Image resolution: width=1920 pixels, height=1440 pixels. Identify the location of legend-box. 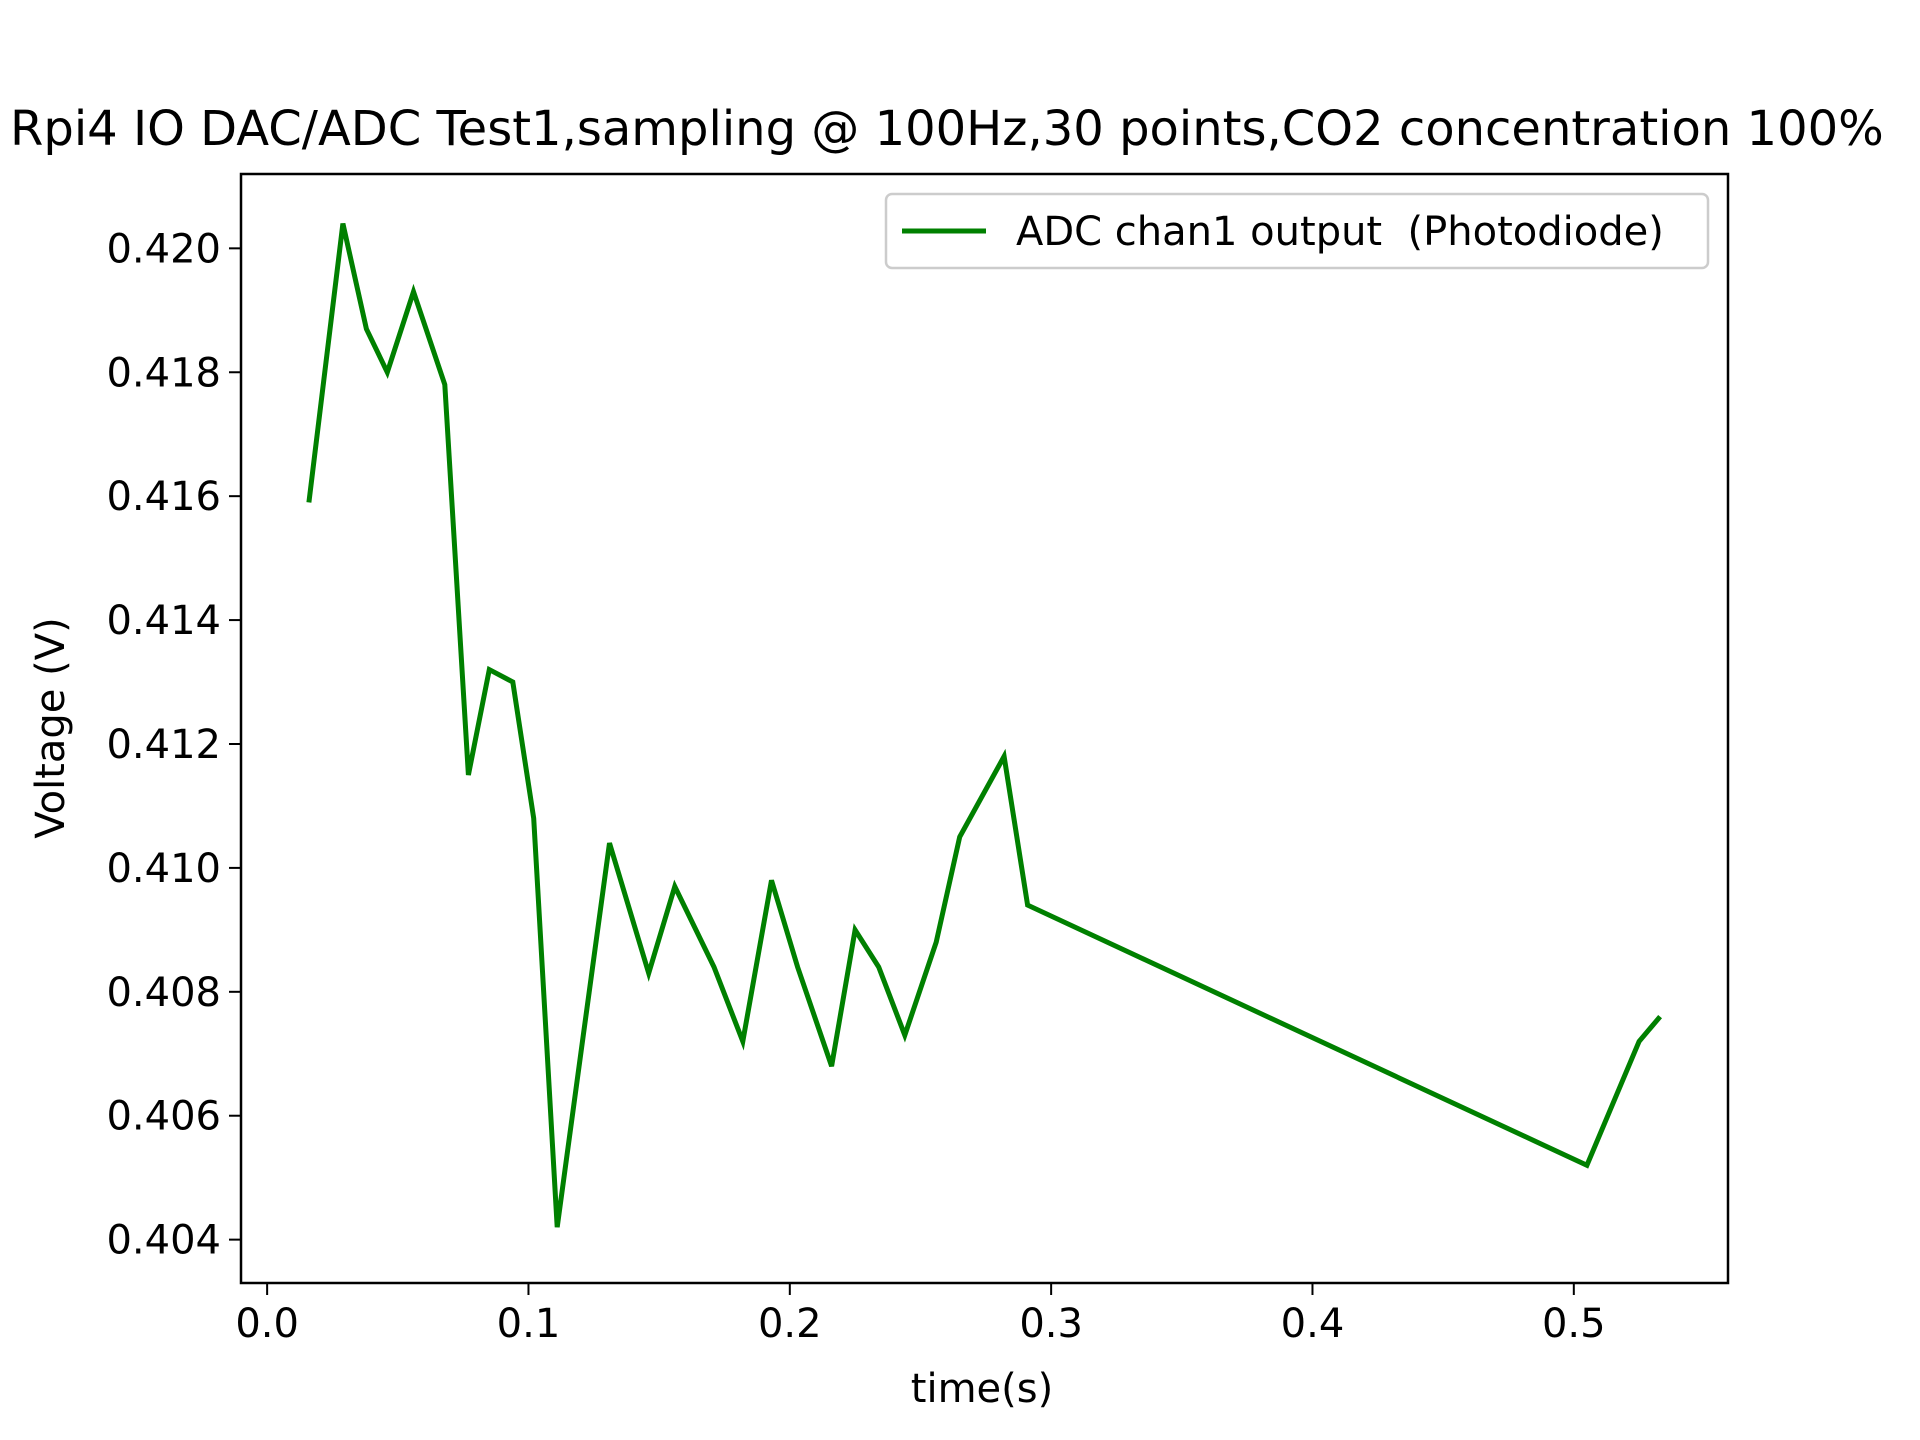
(1297, 231).